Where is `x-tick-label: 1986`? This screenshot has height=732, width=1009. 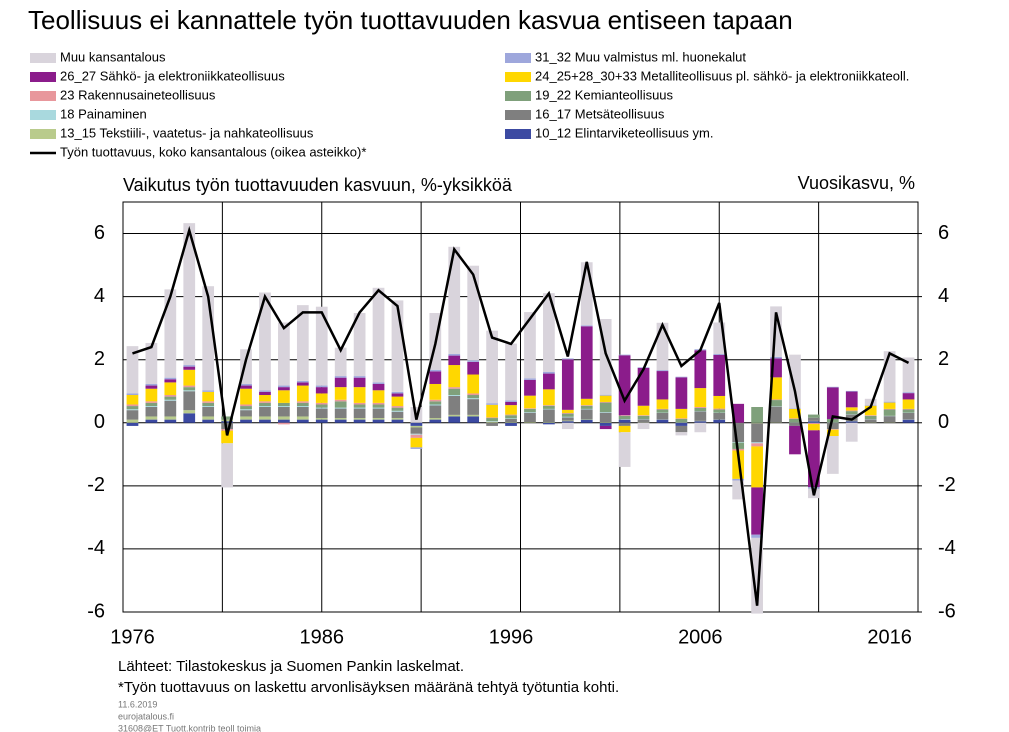
x-tick-label: 1986 is located at coordinates (322, 637).